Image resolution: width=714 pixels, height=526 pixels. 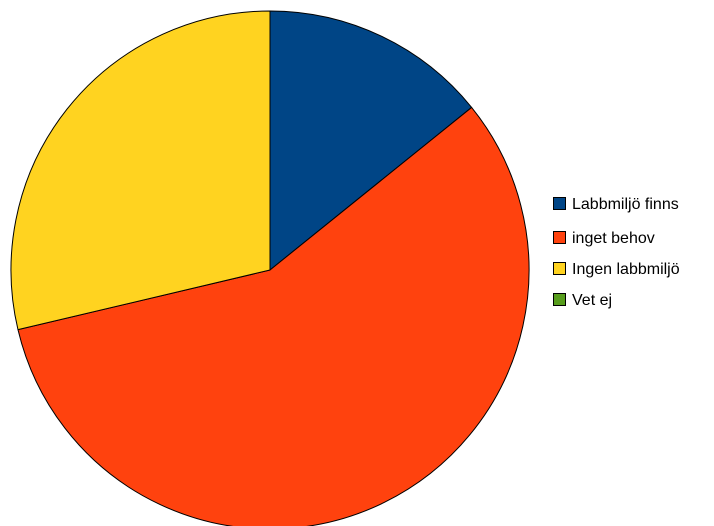 I want to click on pie-slice-labbmiljo-finns, so click(x=371, y=140).